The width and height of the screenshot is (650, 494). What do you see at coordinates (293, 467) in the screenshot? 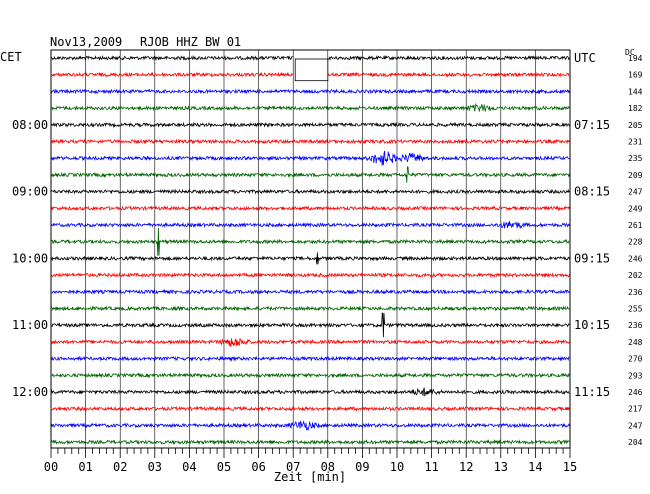
I see `x-tick-label: 07` at bounding box center [293, 467].